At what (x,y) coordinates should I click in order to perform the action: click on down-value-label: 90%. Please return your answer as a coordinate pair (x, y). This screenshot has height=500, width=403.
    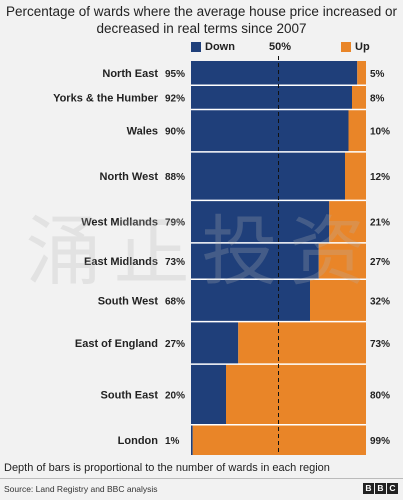
    Looking at the image, I should click on (175, 132).